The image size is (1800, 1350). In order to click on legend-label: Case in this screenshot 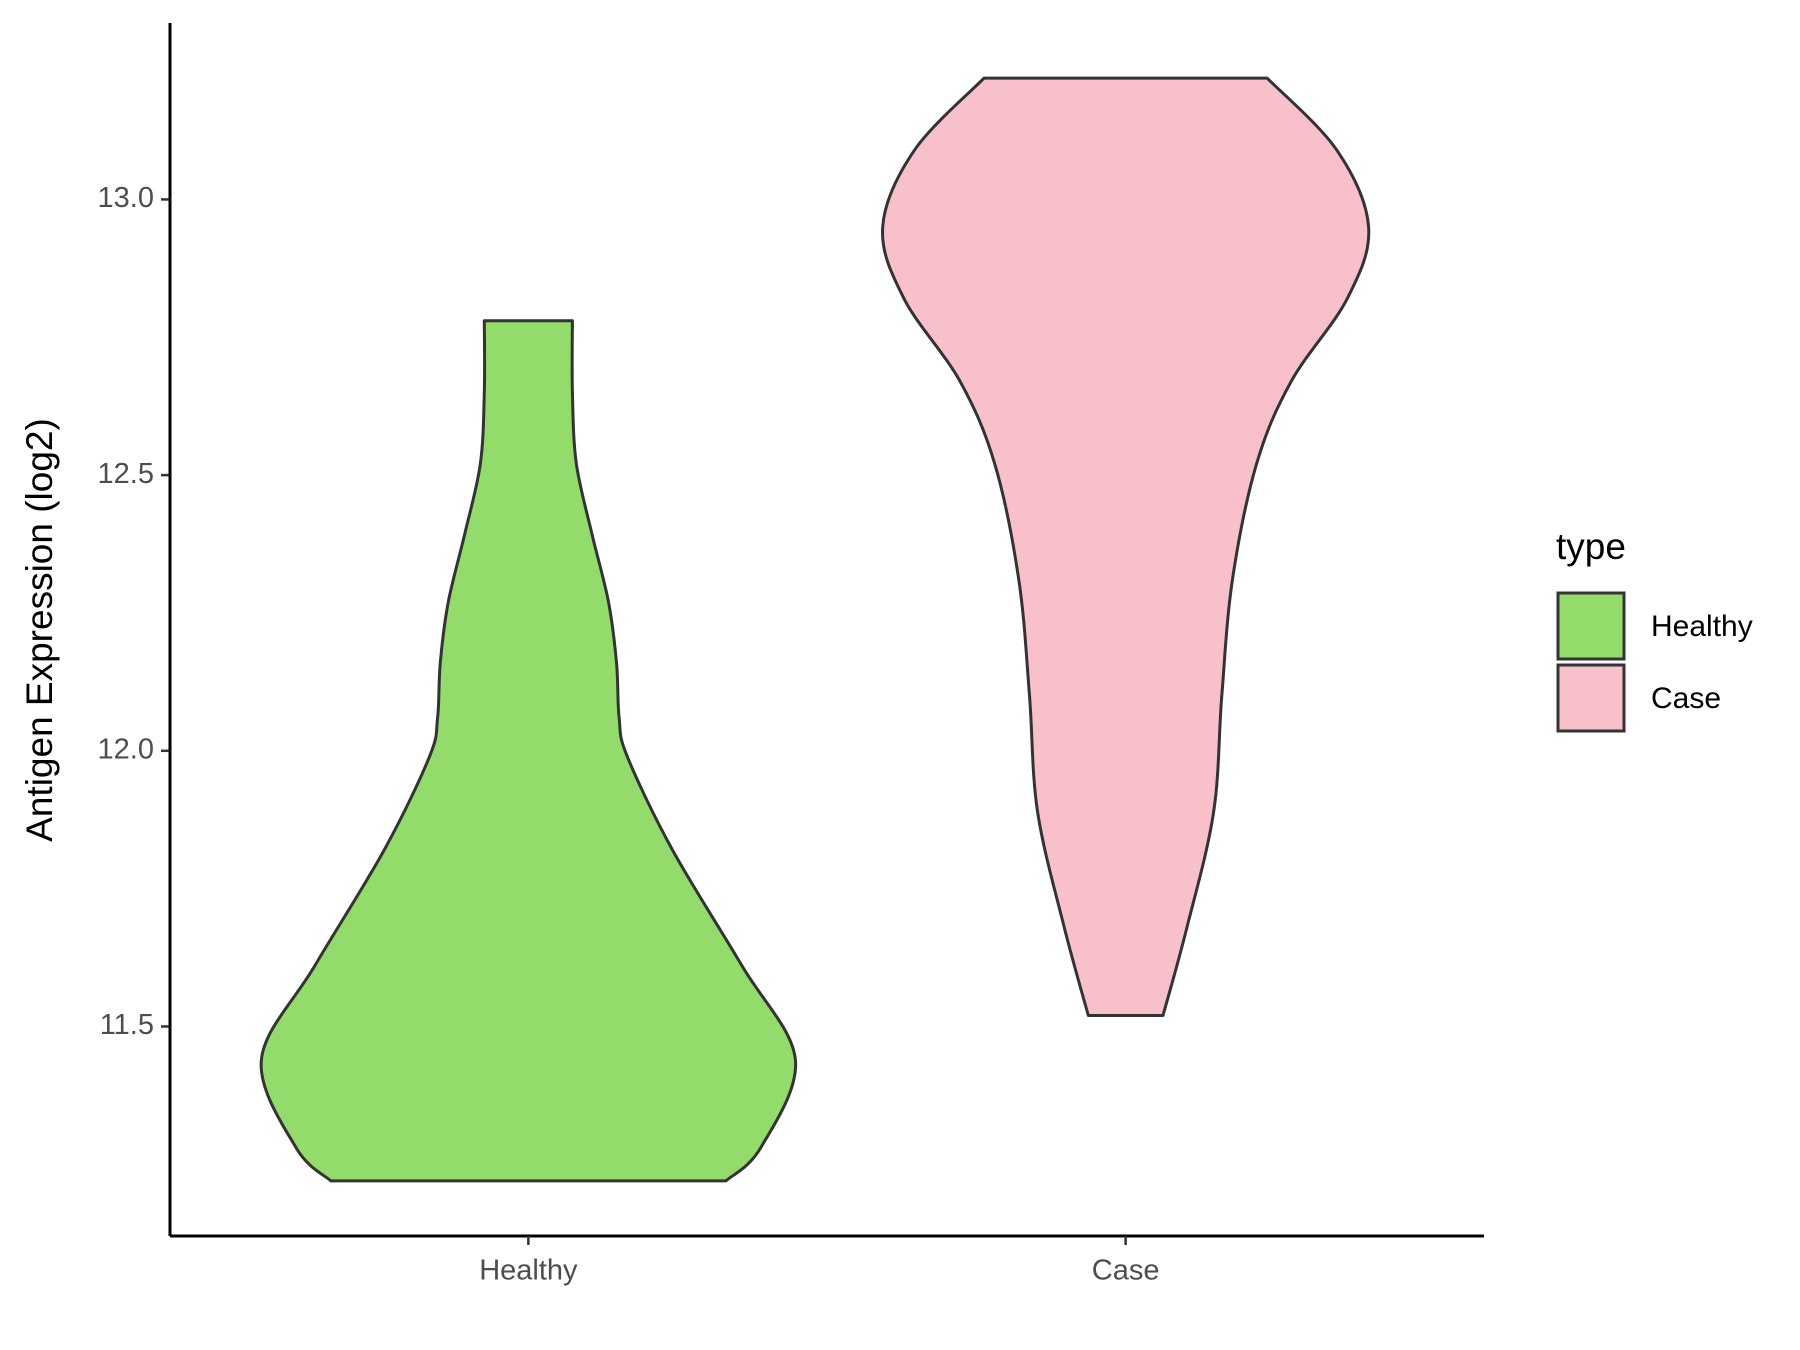, I will do `click(1686, 698)`.